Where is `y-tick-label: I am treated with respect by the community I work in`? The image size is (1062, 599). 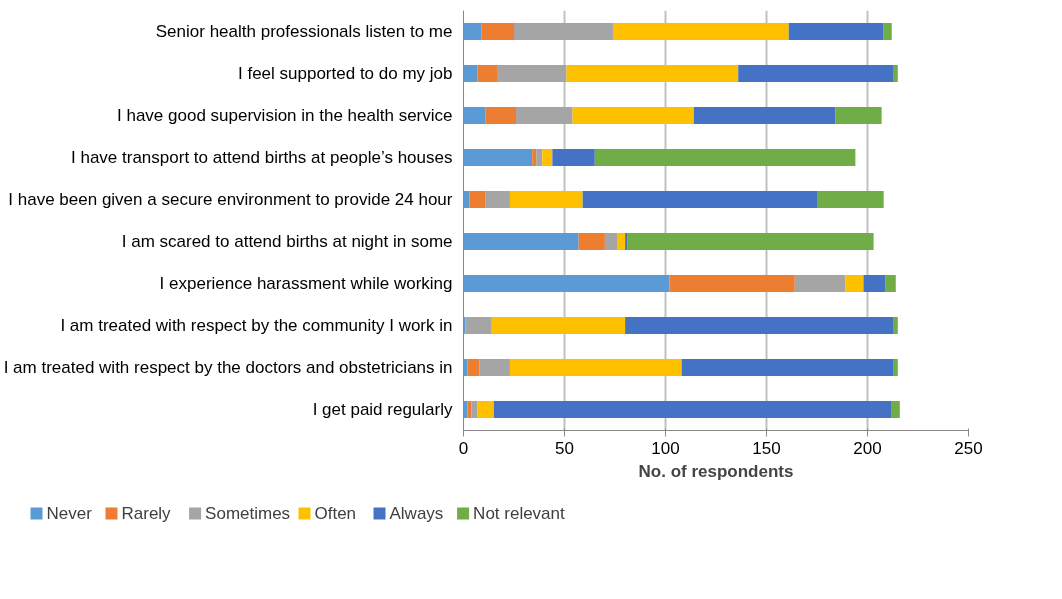
y-tick-label: I am treated with respect by the community I work in is located at coordinates (256, 325).